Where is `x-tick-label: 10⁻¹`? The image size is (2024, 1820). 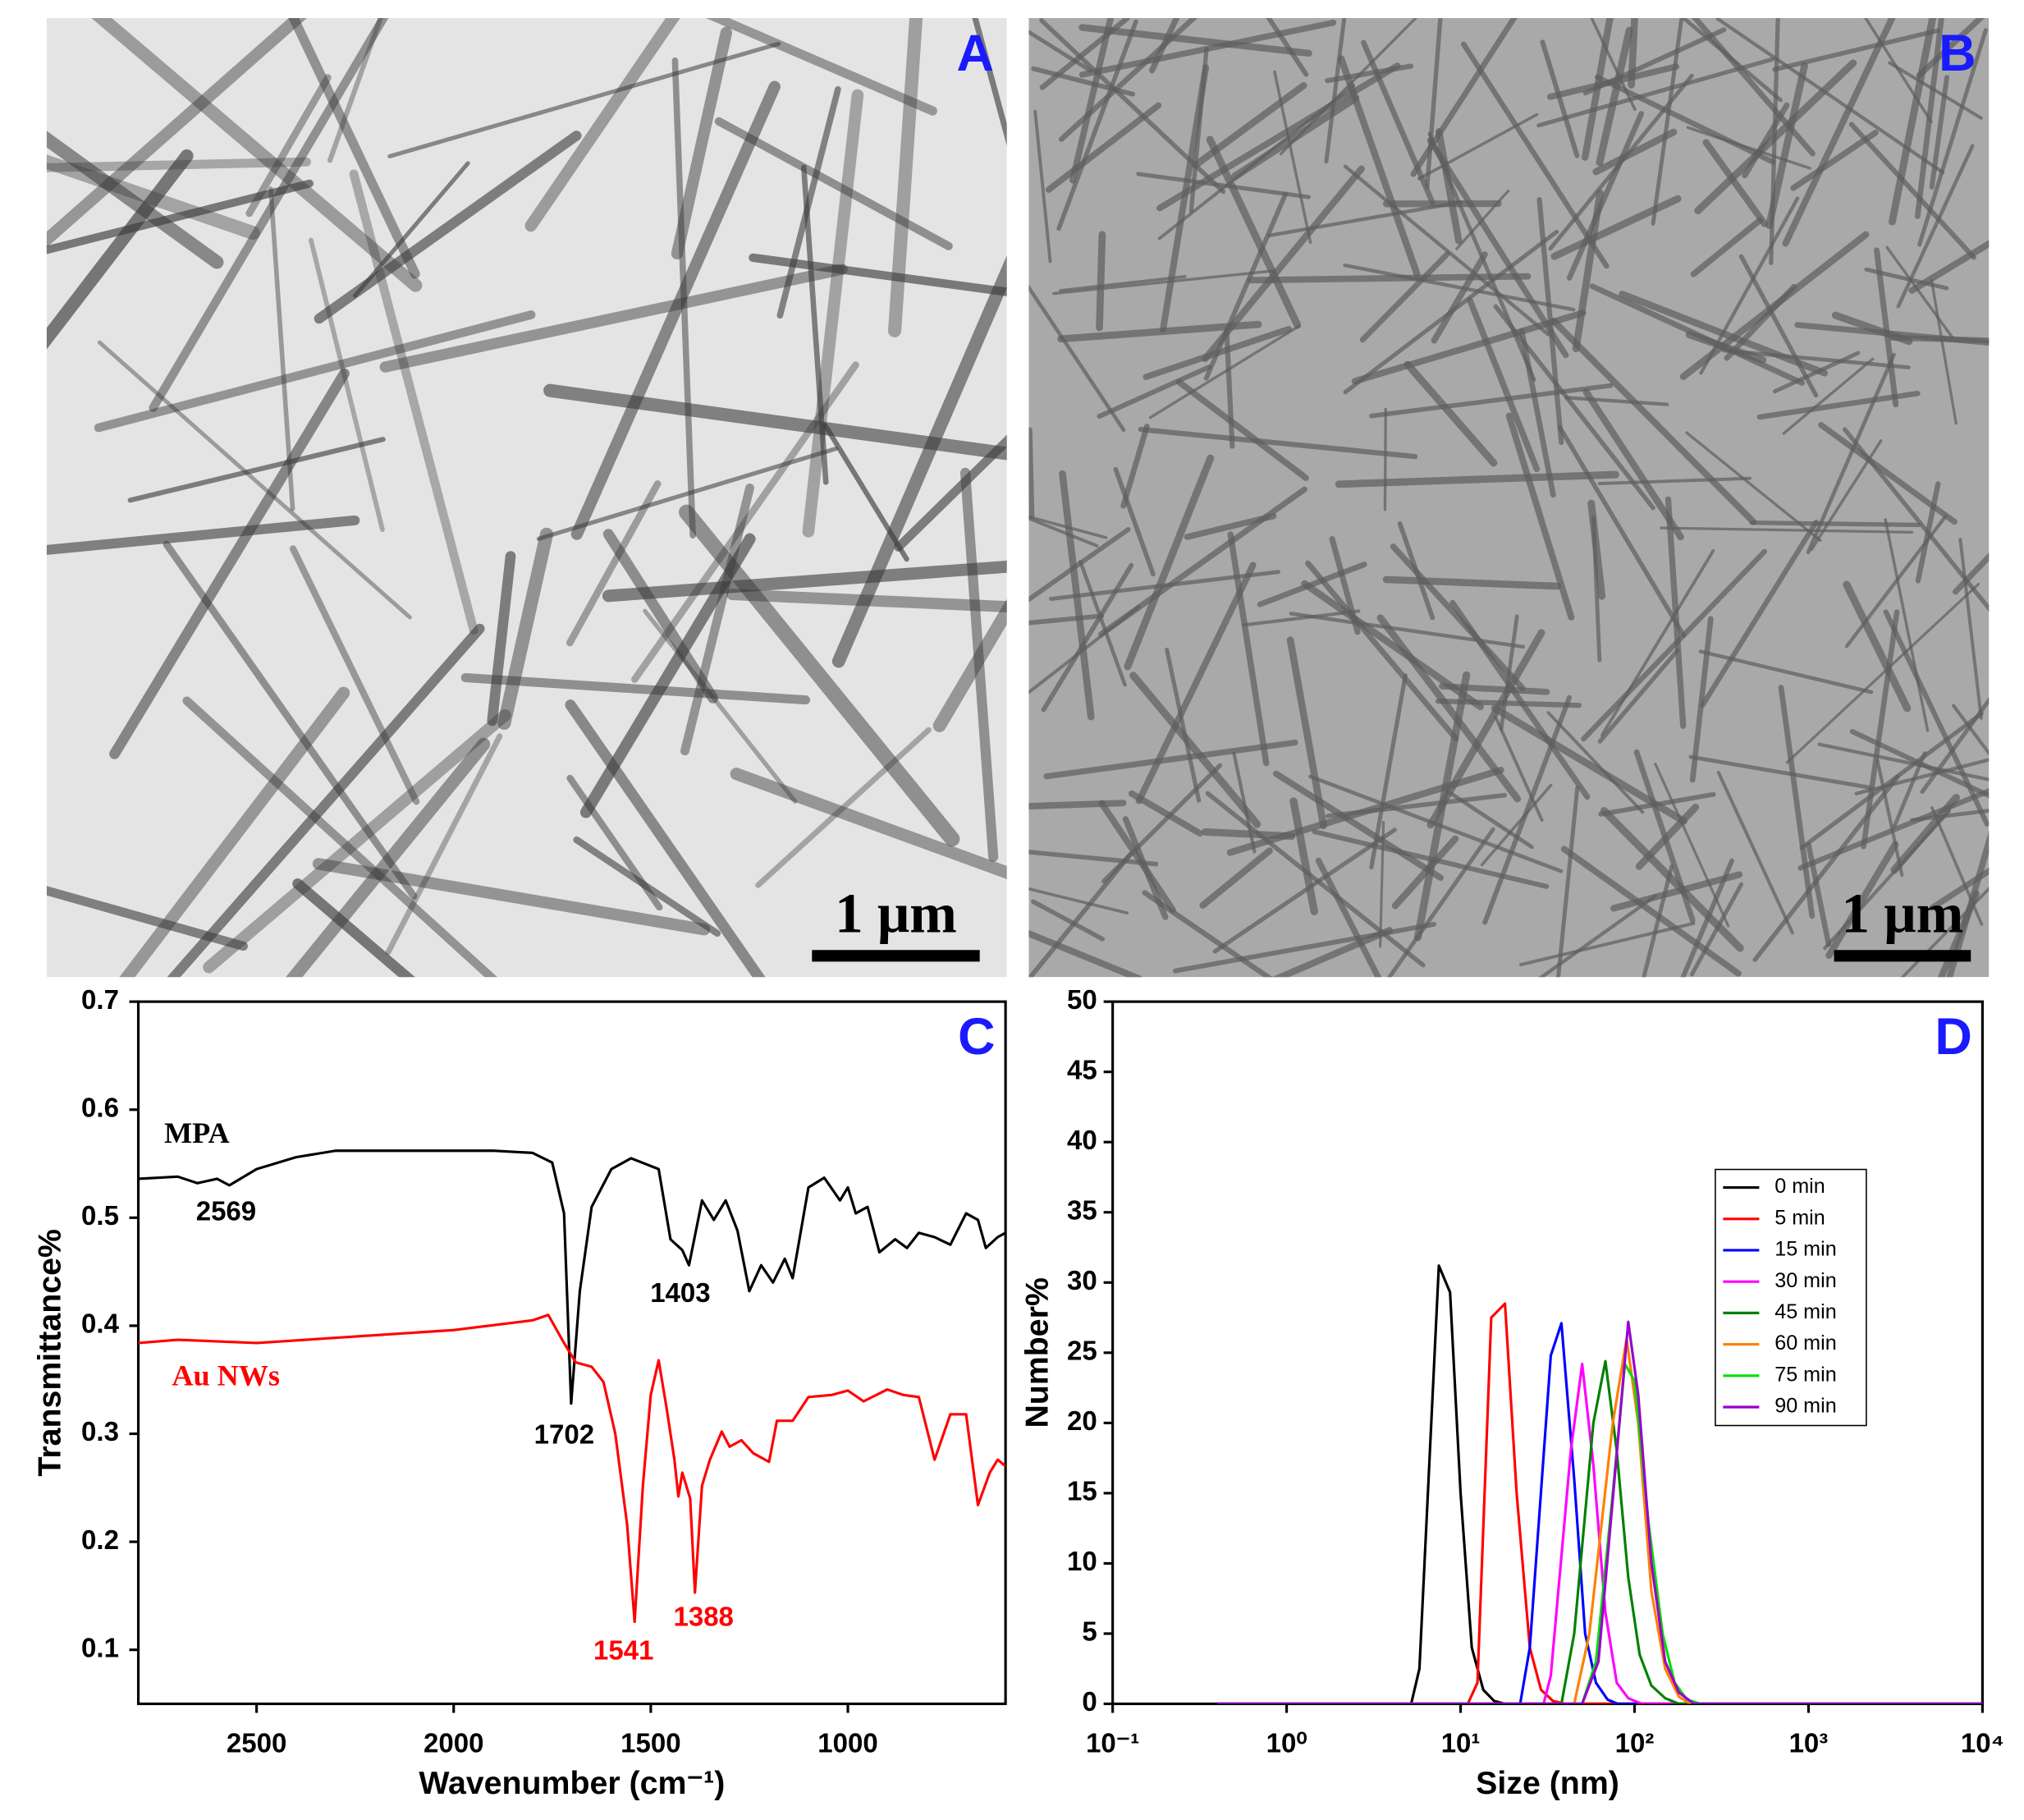 x-tick-label: 10⁻¹ is located at coordinates (1112, 1743).